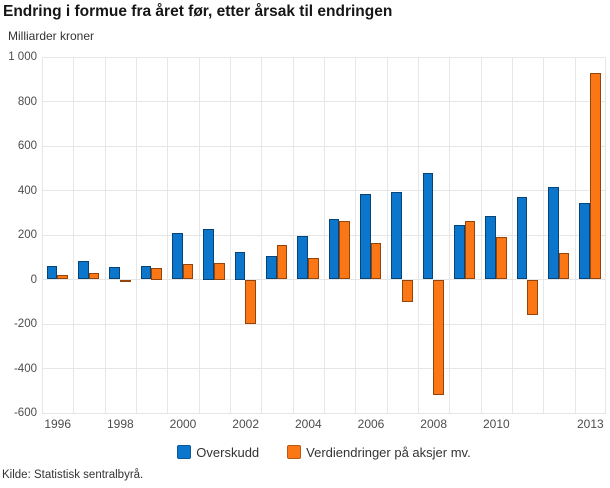  Describe the element at coordinates (271, 268) in the screenshot. I see `bar-overskudd-2003` at that location.